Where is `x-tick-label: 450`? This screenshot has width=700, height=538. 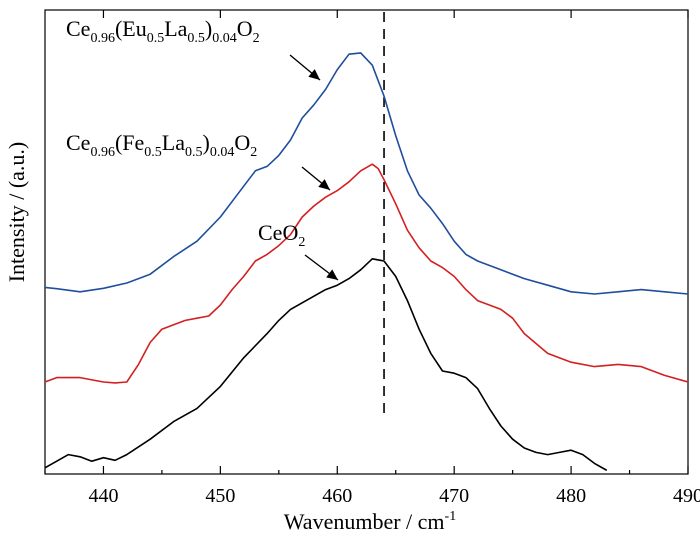
x-tick-label: 450 is located at coordinates (220, 496).